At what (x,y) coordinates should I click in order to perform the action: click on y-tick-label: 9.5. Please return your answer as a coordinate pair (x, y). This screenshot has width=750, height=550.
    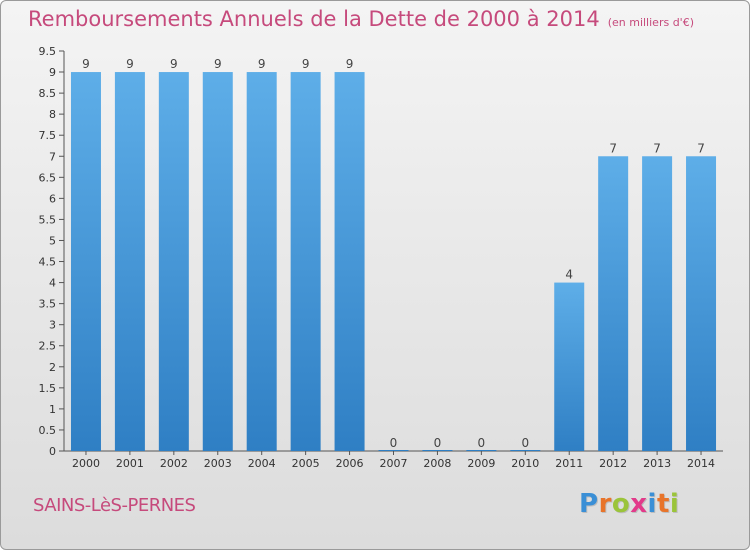
    Looking at the image, I should click on (48, 51).